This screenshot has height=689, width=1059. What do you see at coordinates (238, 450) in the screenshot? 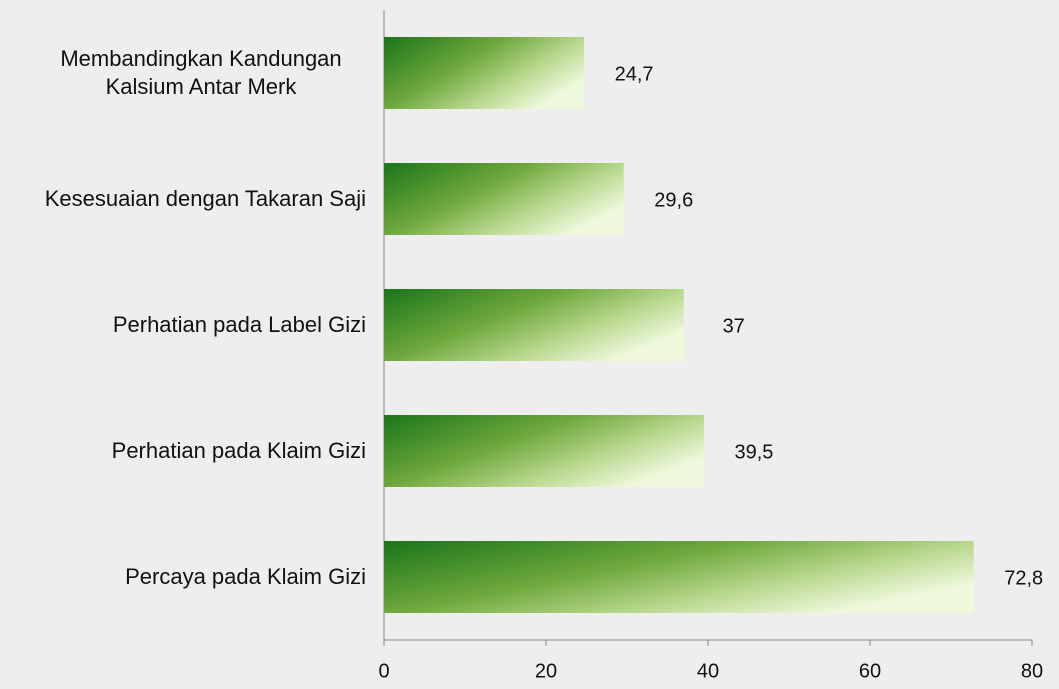
I see `y-tick-label: Perhatian pada Klaim Gizi` at bounding box center [238, 450].